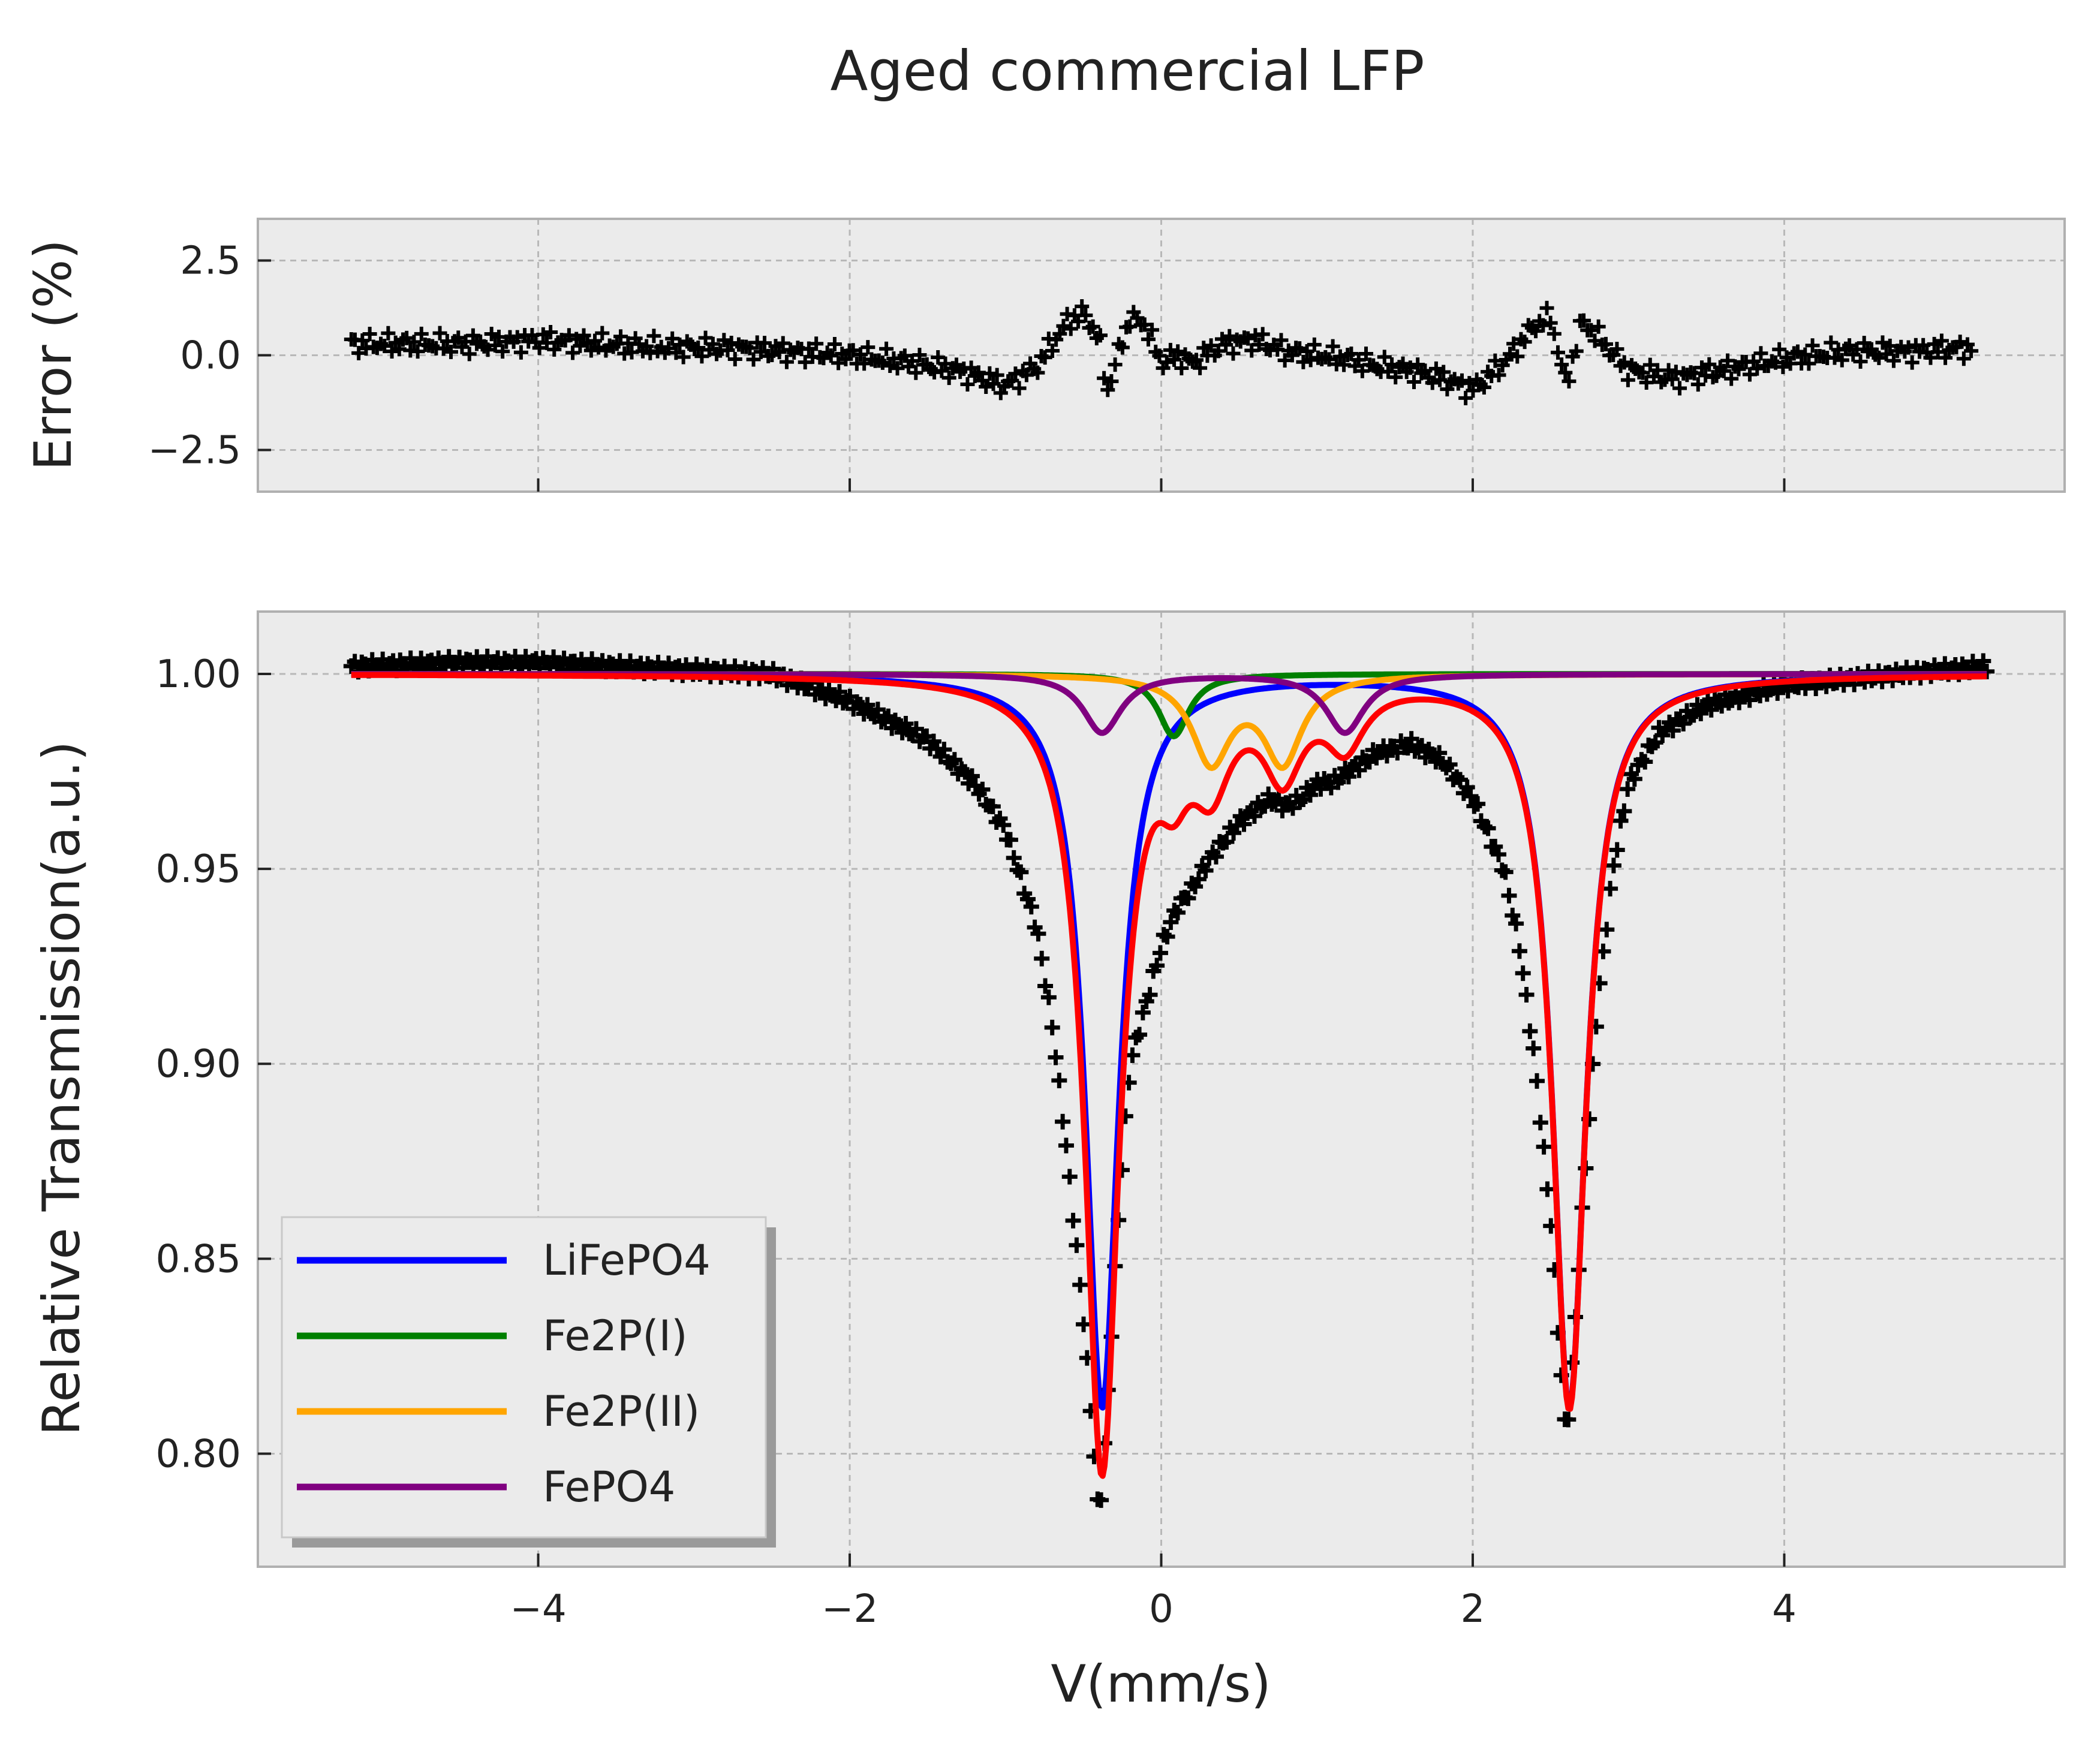  I want to click on spectrum-y-tick-label: 0.80, so click(199, 1454).